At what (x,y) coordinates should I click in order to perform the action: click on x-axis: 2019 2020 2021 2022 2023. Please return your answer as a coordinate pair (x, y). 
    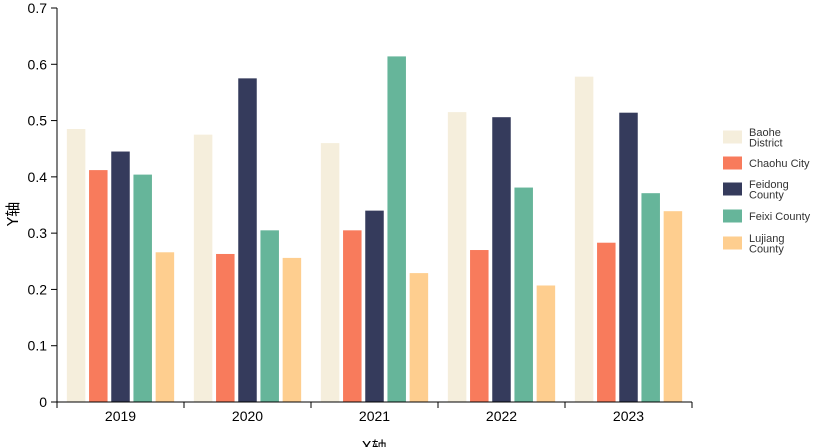
    Looking at the image, I should click on (374, 412).